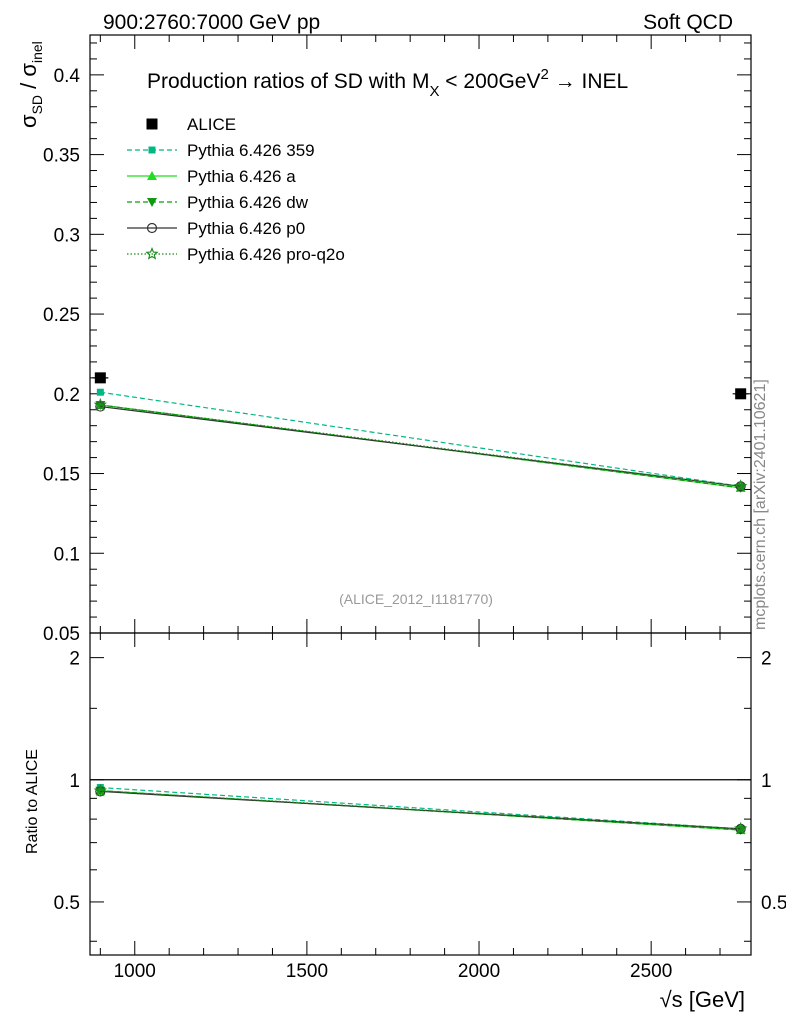 The width and height of the screenshot is (786, 1024). I want to click on main-series, so click(420, 432).